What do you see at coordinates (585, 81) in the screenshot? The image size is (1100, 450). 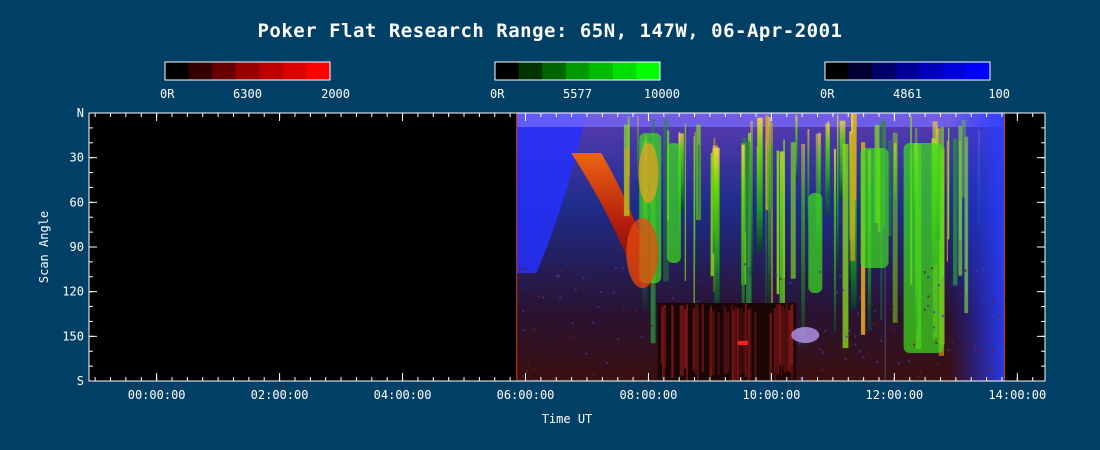 I see `colorbar-5577: 0R 5577 10000` at bounding box center [585, 81].